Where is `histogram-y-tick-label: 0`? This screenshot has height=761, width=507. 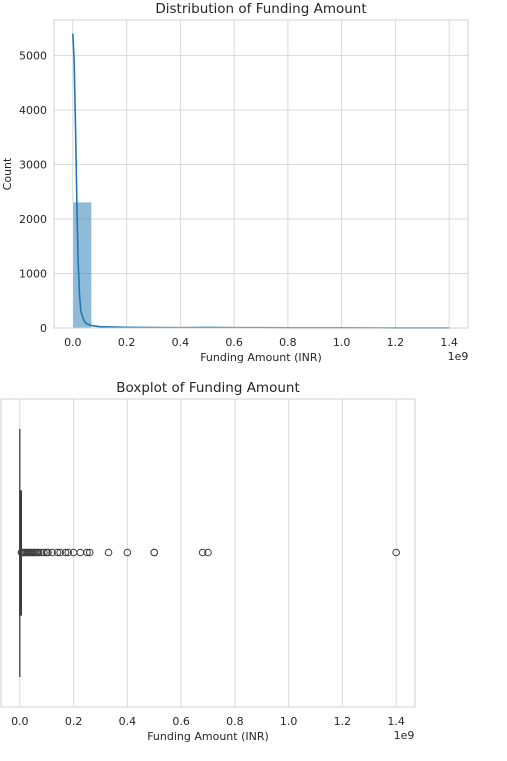 histogram-y-tick-label: 0 is located at coordinates (43, 328).